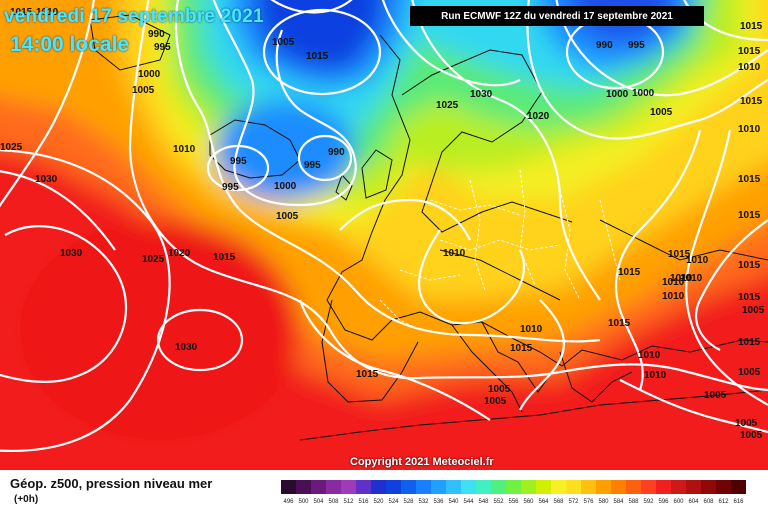 This screenshot has height=512, width=768. I want to click on forecast-time: 14:00 locale, so click(70, 44).